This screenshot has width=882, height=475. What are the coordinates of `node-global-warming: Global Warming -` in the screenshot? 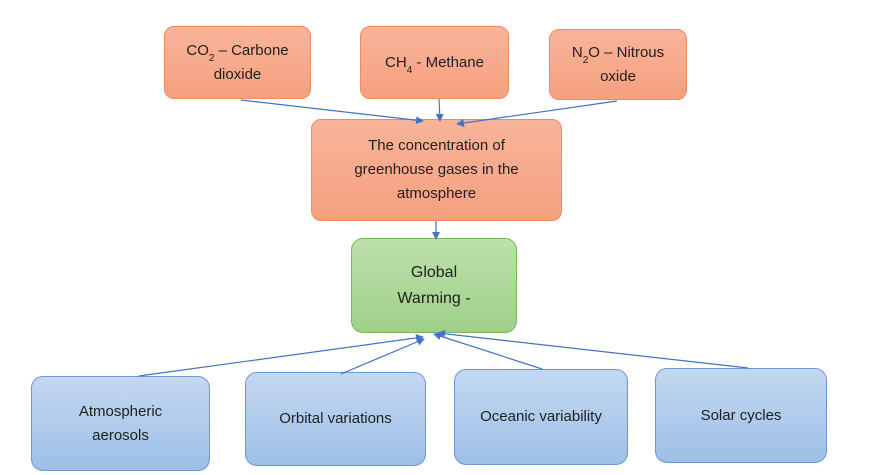 It's located at (434, 285).